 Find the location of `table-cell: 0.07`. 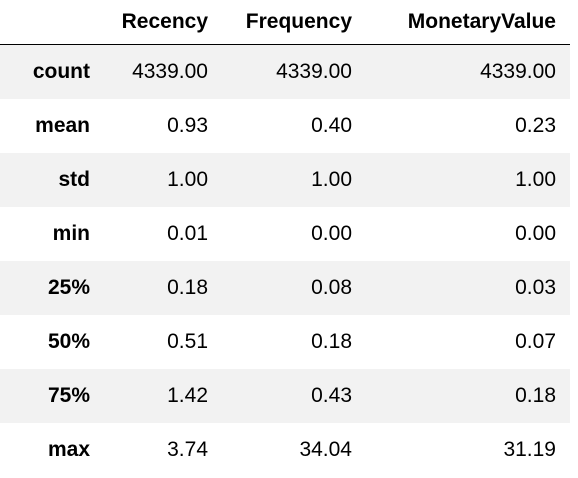

table-cell: 0.07 is located at coordinates (535, 341).